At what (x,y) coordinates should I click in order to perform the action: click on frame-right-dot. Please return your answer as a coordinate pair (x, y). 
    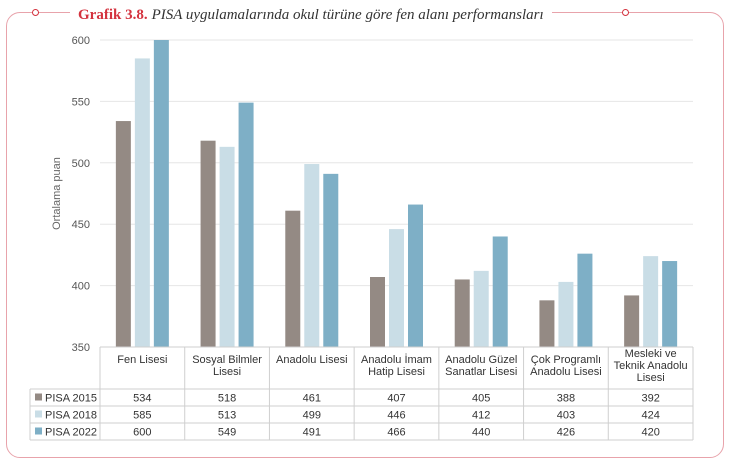
    Looking at the image, I should click on (625, 12).